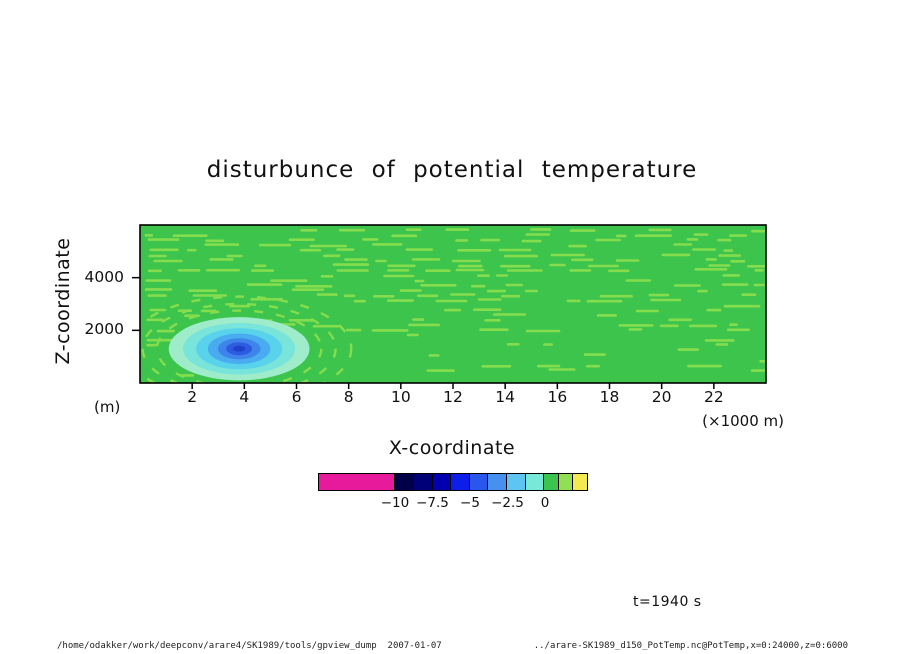 This screenshot has width=904, height=654. I want to click on cold-anomaly, so click(239, 349).